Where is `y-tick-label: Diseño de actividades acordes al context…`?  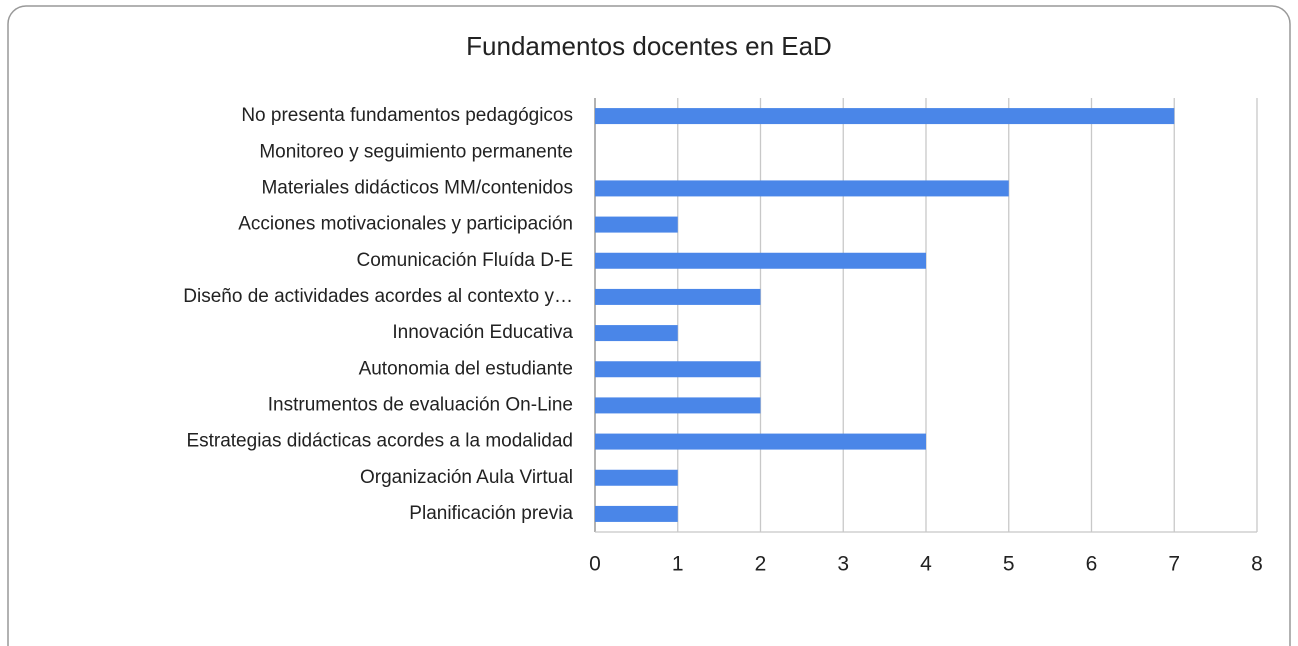 y-tick-label: Diseño de actividades acordes al context… is located at coordinates (378, 296).